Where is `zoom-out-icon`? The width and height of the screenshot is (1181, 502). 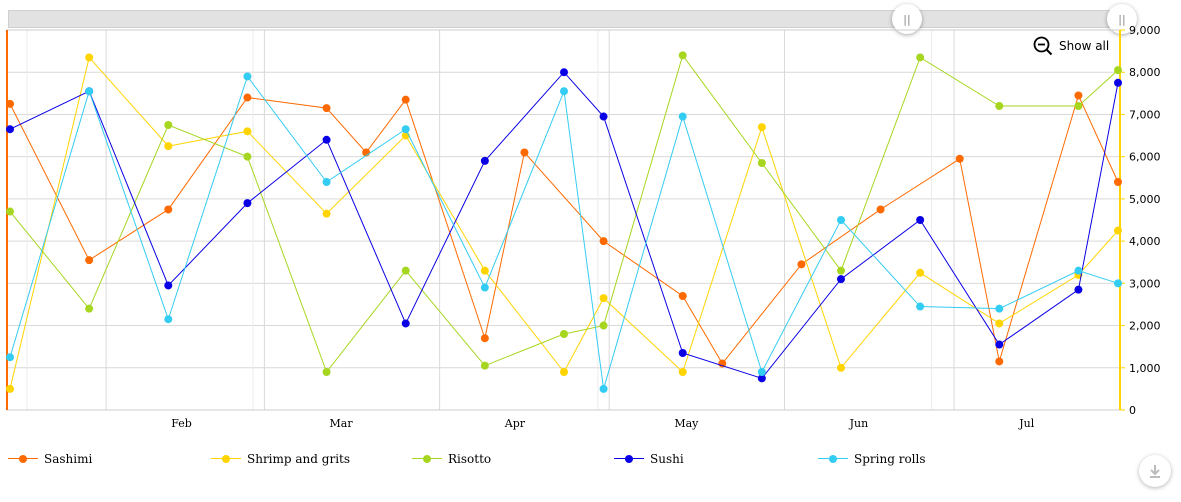 zoom-out-icon is located at coordinates (1043, 46).